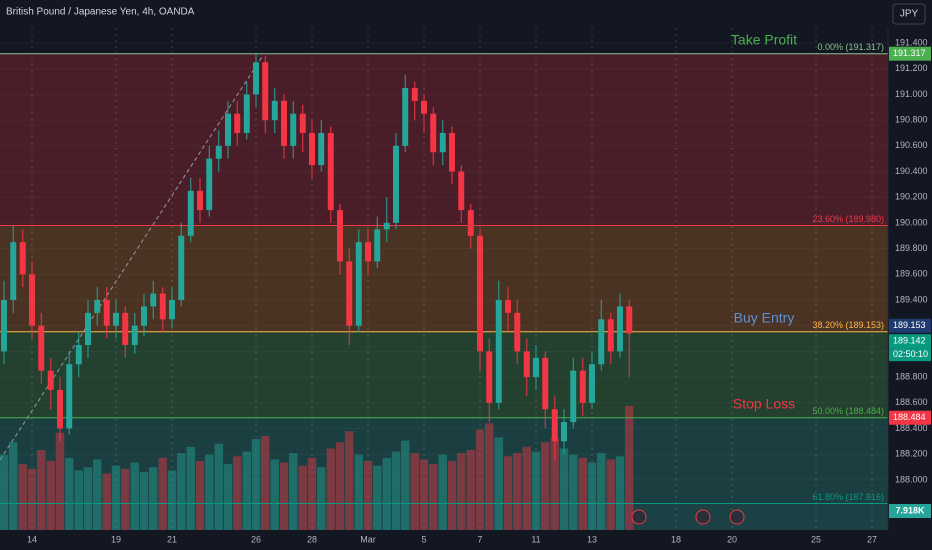 Image resolution: width=932 pixels, height=550 pixels. I want to click on x-tick-label: 28, so click(312, 539).